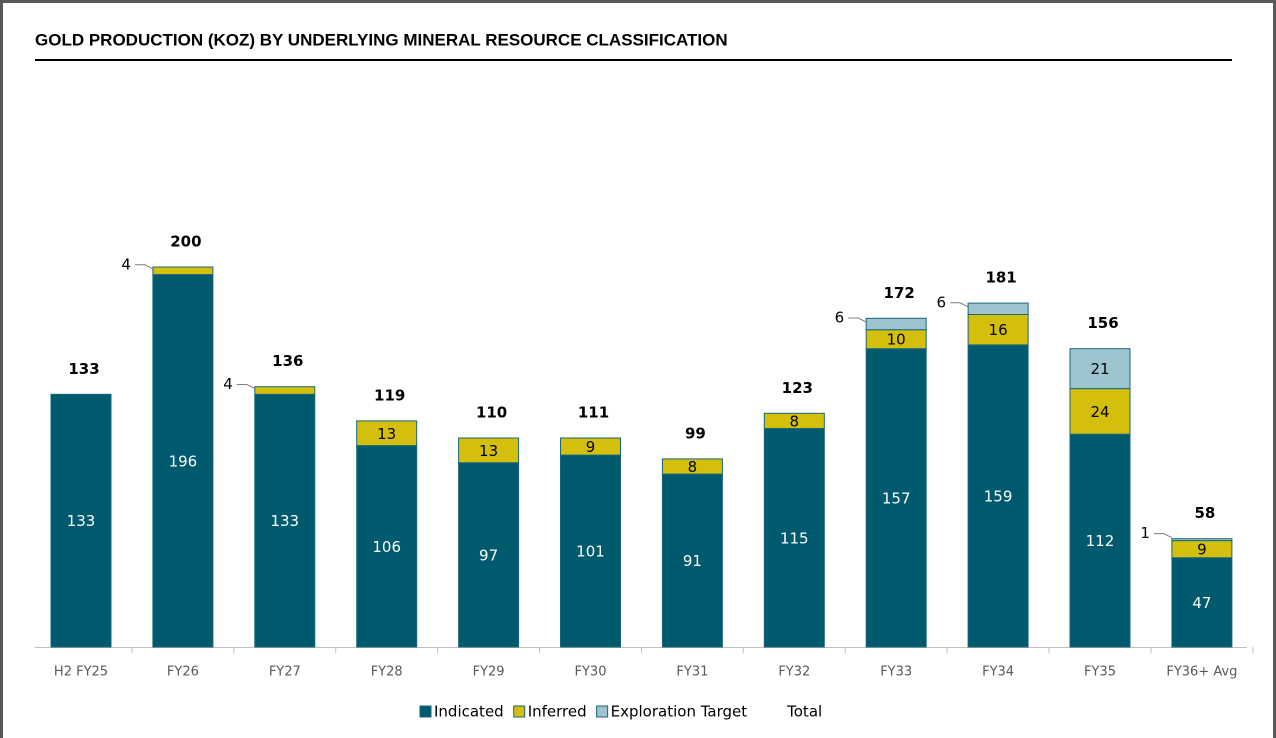 Image resolution: width=1276 pixels, height=738 pixels. I want to click on data-label: 24, so click(1099, 412).